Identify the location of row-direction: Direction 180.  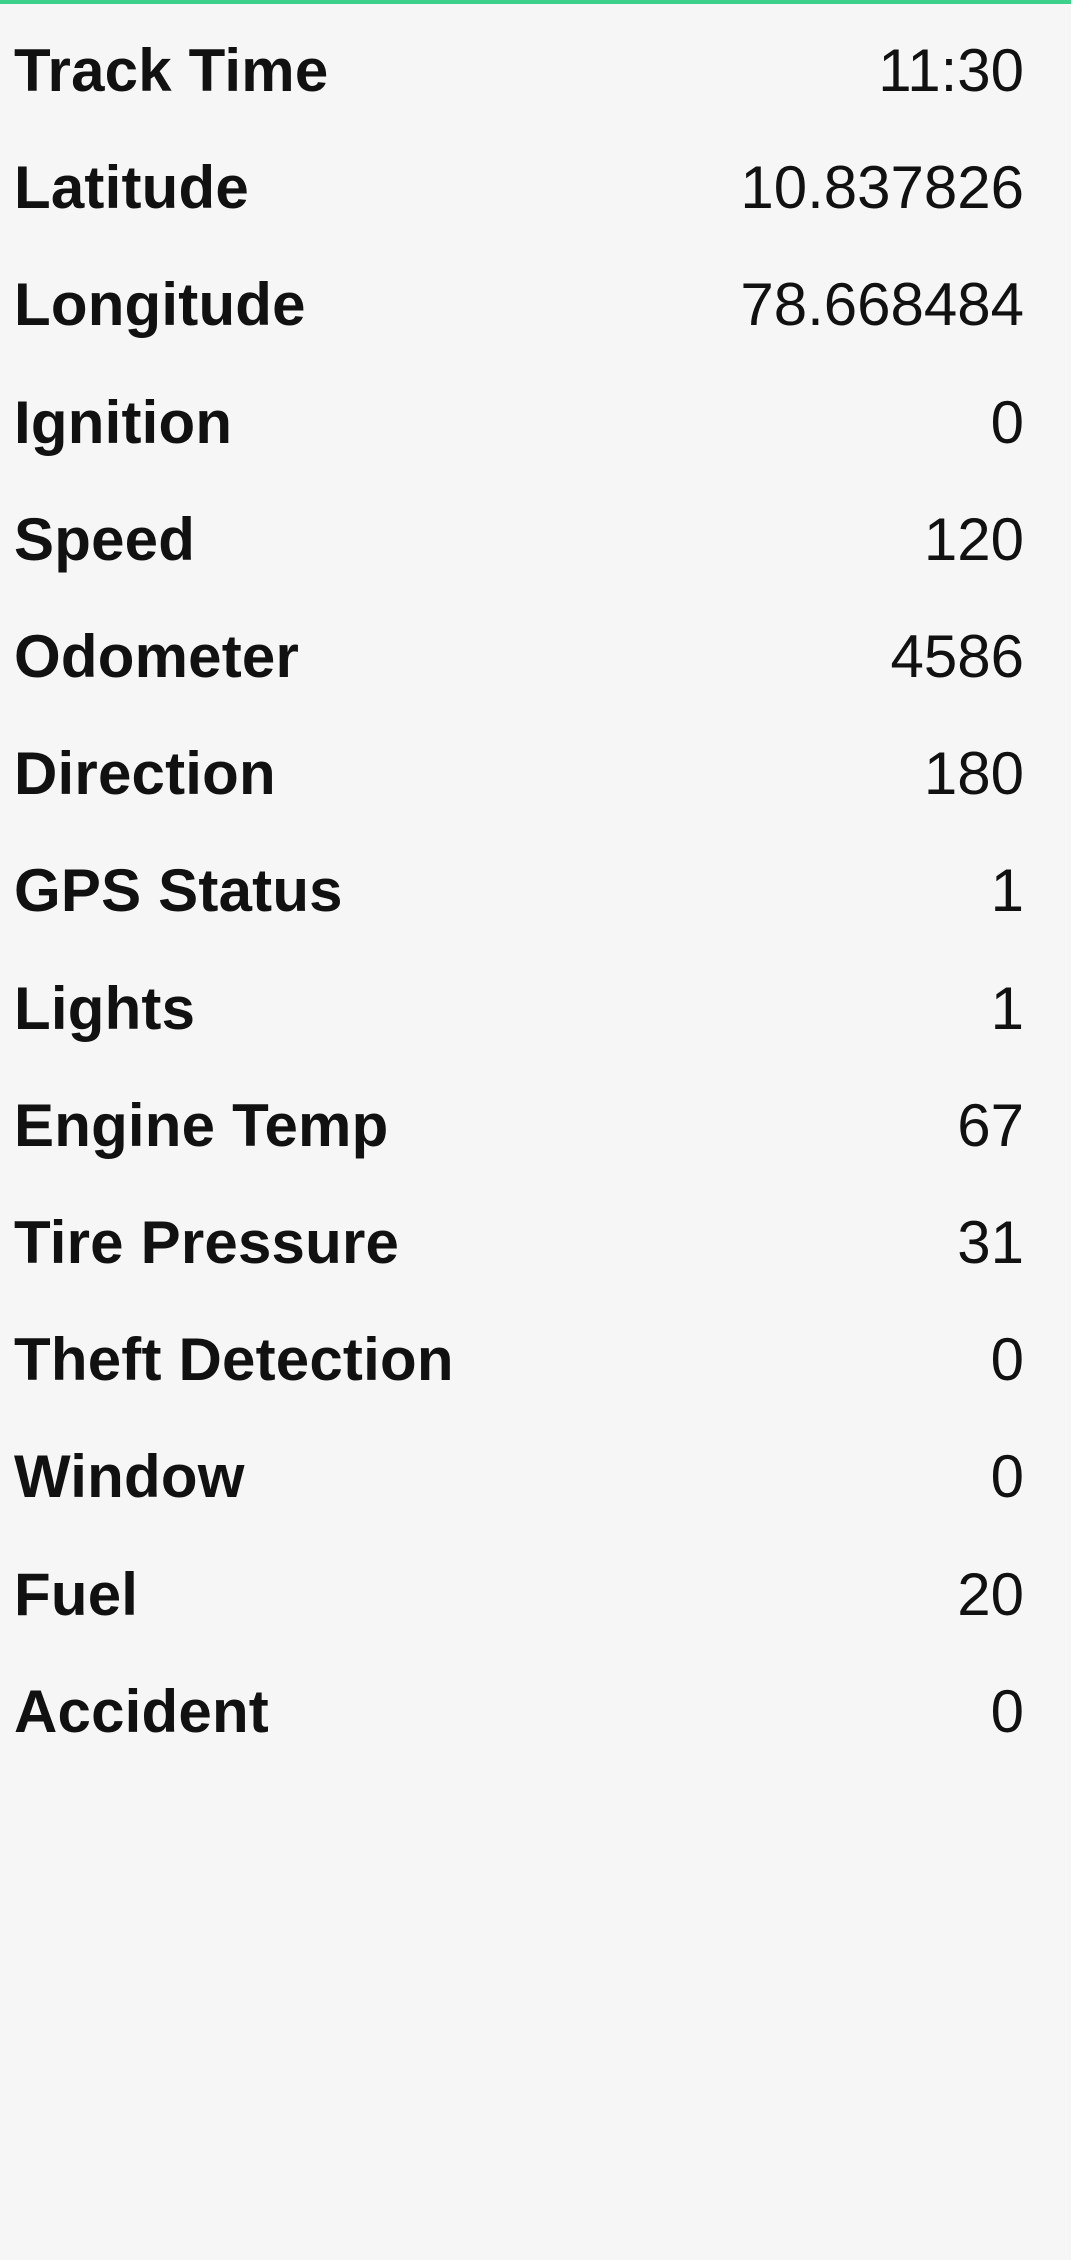
(535, 773).